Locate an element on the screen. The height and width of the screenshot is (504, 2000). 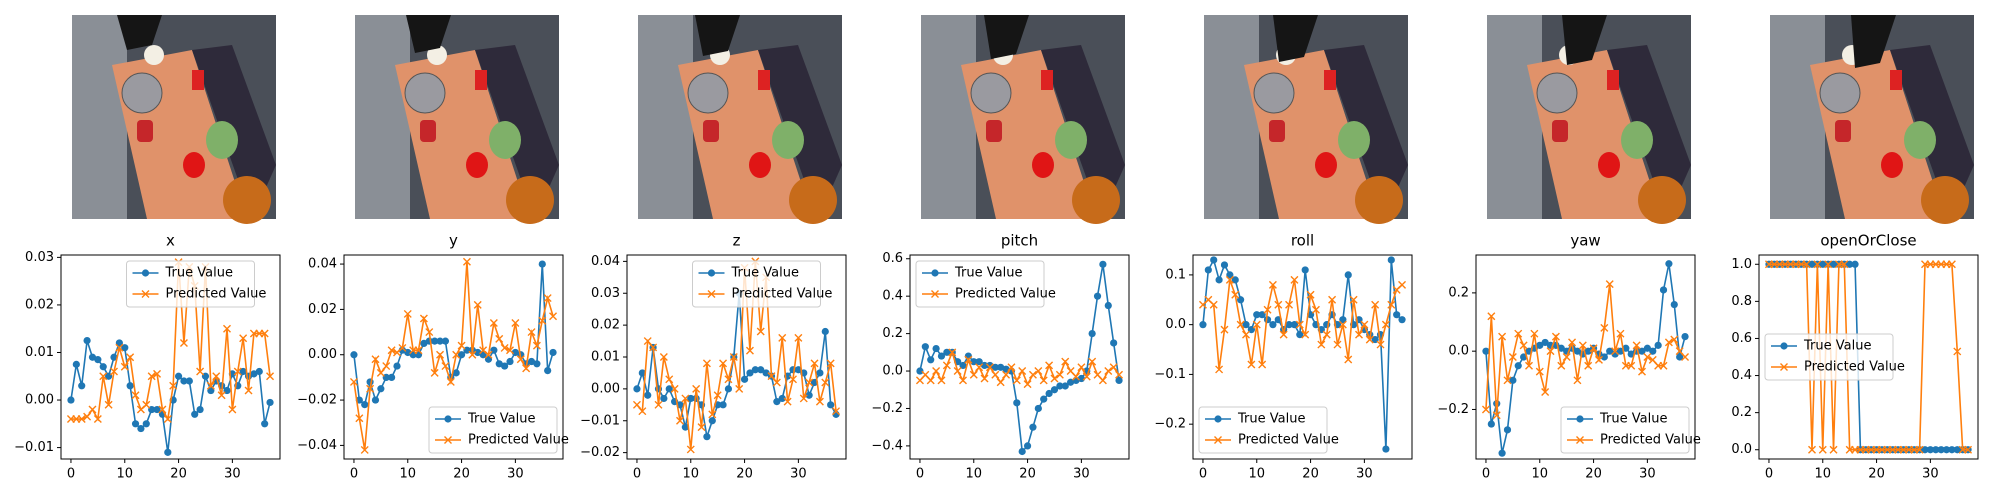
camera-image is located at coordinates (1589, 119).